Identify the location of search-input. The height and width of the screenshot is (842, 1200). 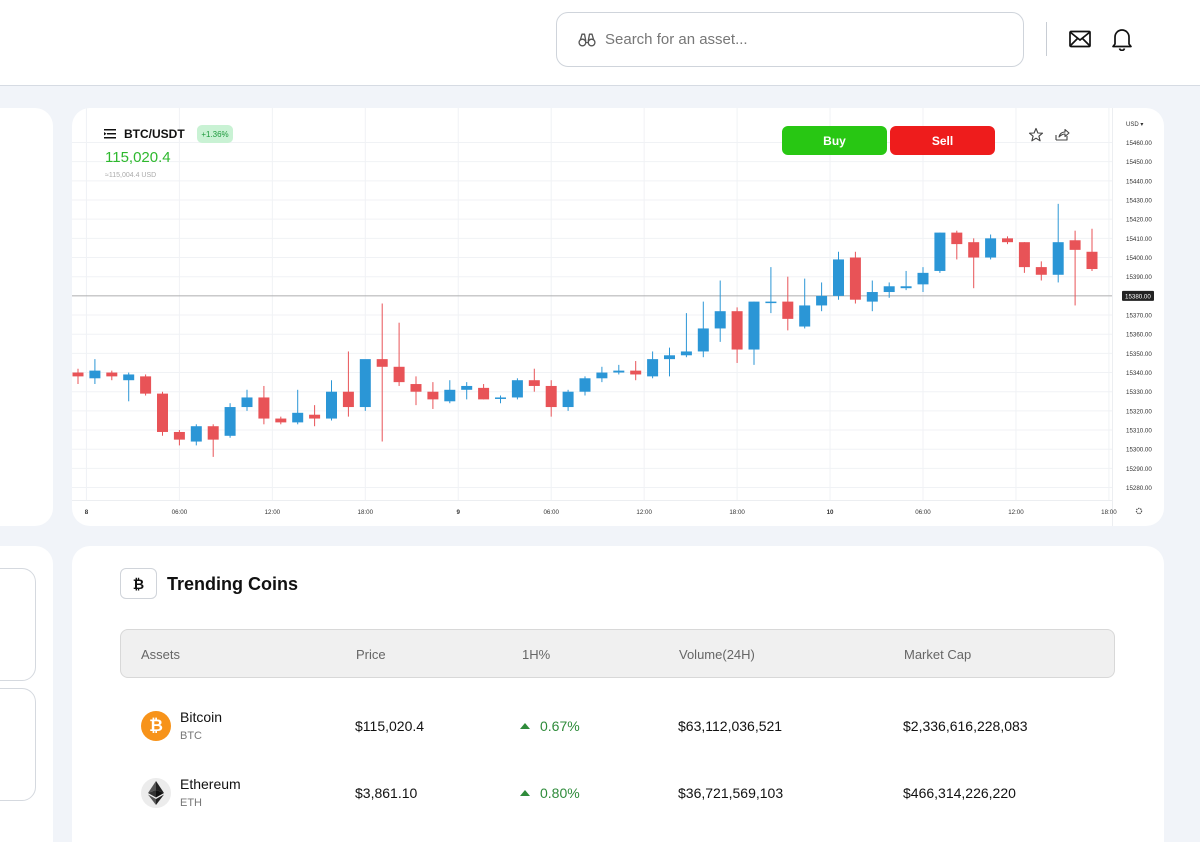
(795, 39).